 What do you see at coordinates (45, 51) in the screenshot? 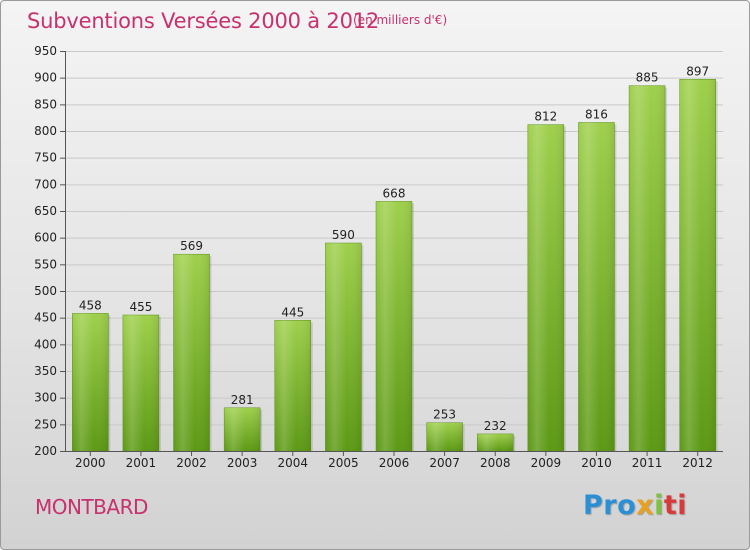
I see `y-tick-label: 950` at bounding box center [45, 51].